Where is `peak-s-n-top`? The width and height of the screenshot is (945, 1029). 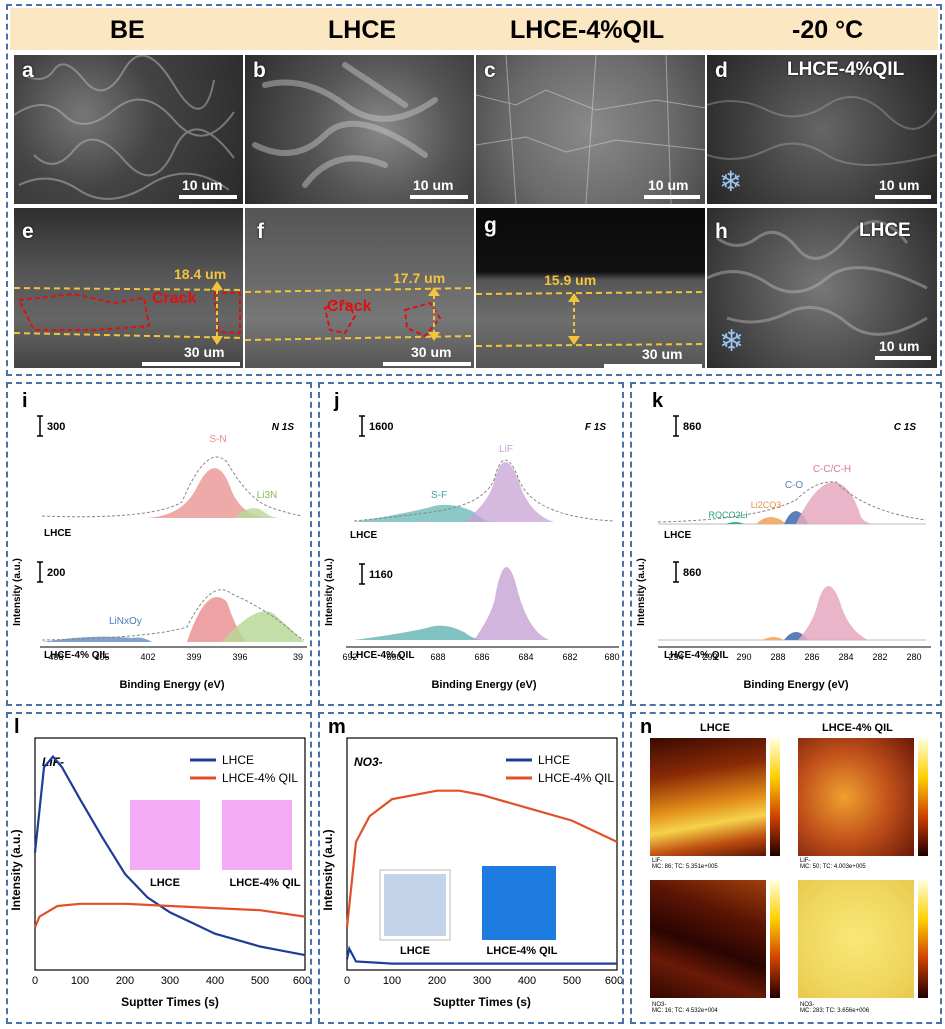 peak-s-n-top is located at coordinates (172, 493).